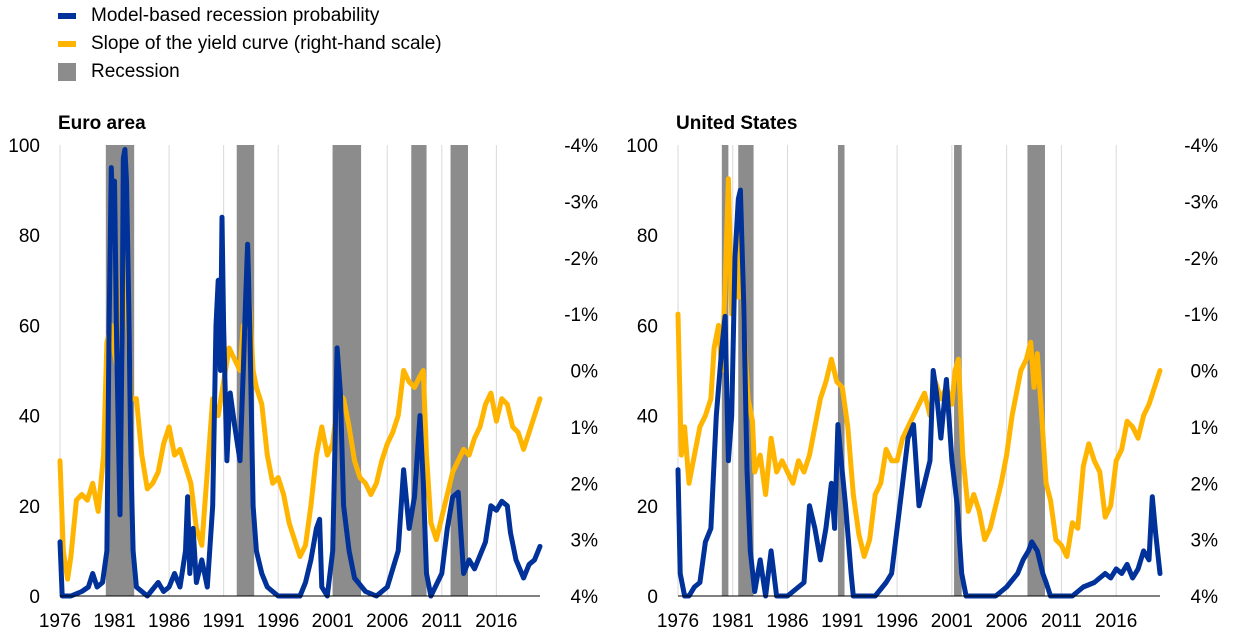 This screenshot has width=1240, height=638. I want to click on chart-title: Euro area, so click(102, 123).